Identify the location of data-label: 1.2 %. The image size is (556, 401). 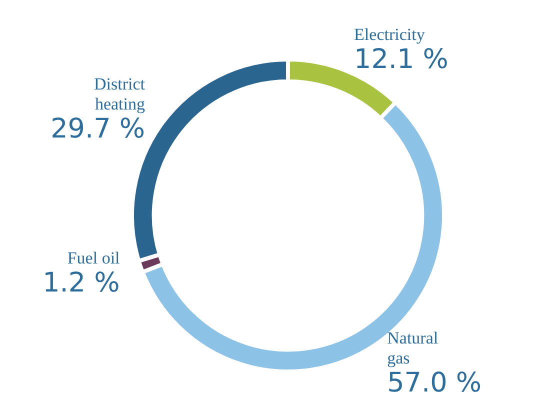
(81, 283).